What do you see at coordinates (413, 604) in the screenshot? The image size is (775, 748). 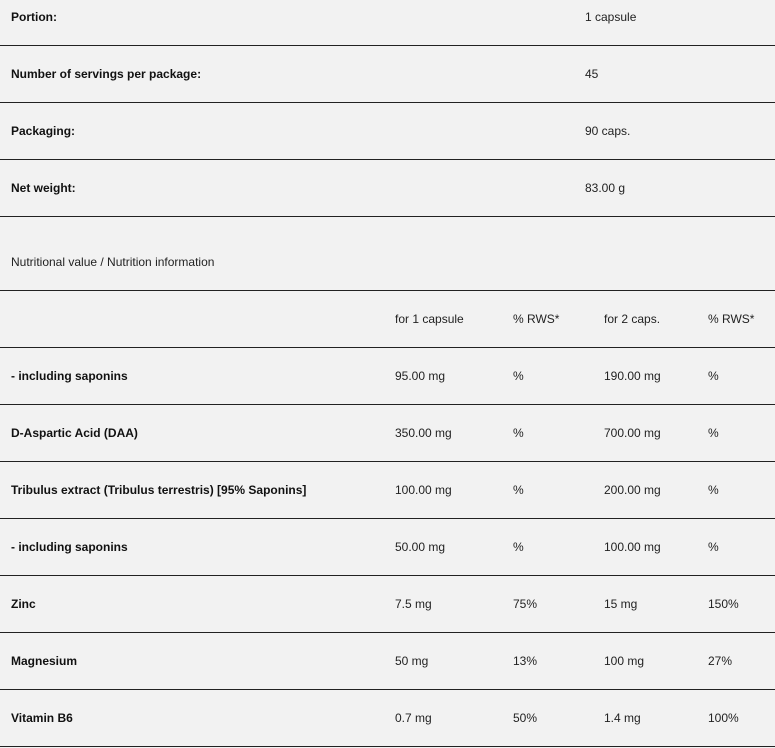 I see `amount-1-capsule: 7.5 mg` at bounding box center [413, 604].